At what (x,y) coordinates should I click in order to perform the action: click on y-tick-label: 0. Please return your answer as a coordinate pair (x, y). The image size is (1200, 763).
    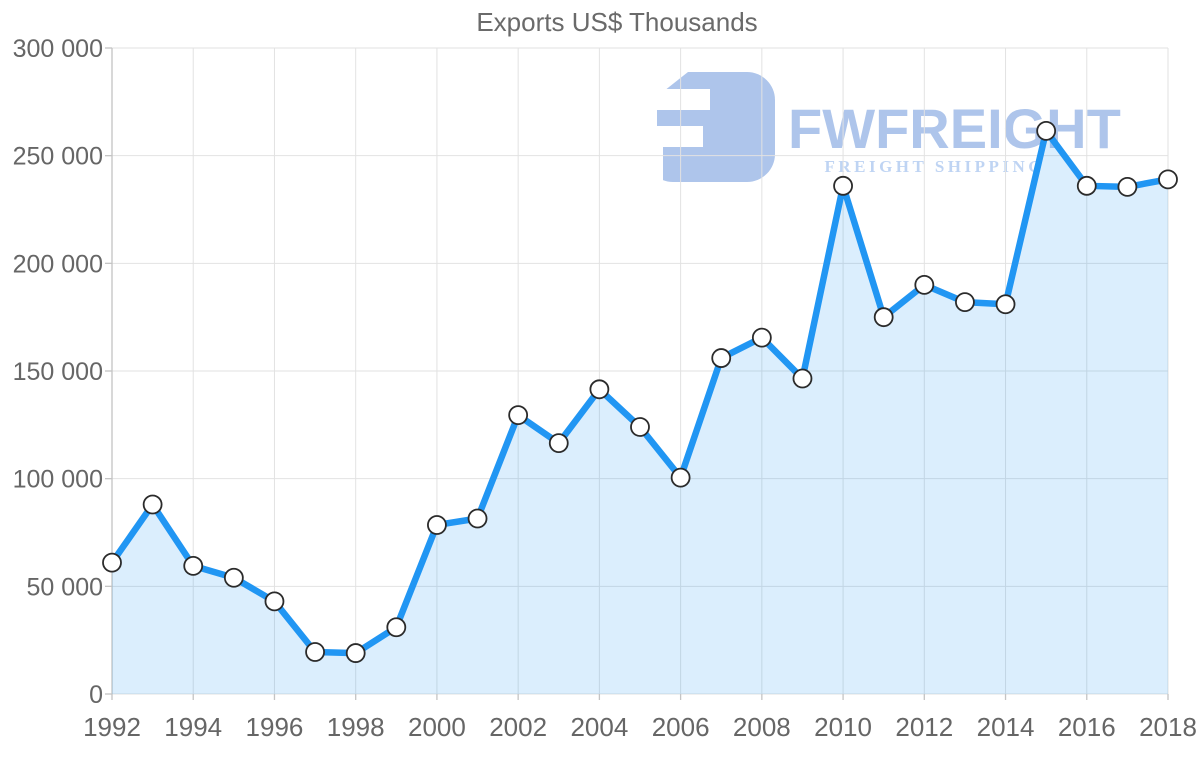
    Looking at the image, I should click on (96, 695).